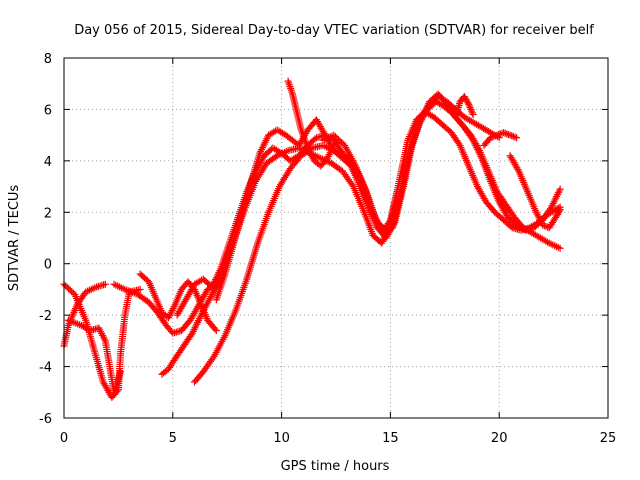 The width and height of the screenshot is (640, 480). What do you see at coordinates (48, 162) in the screenshot?
I see `y-tick-label: 4` at bounding box center [48, 162].